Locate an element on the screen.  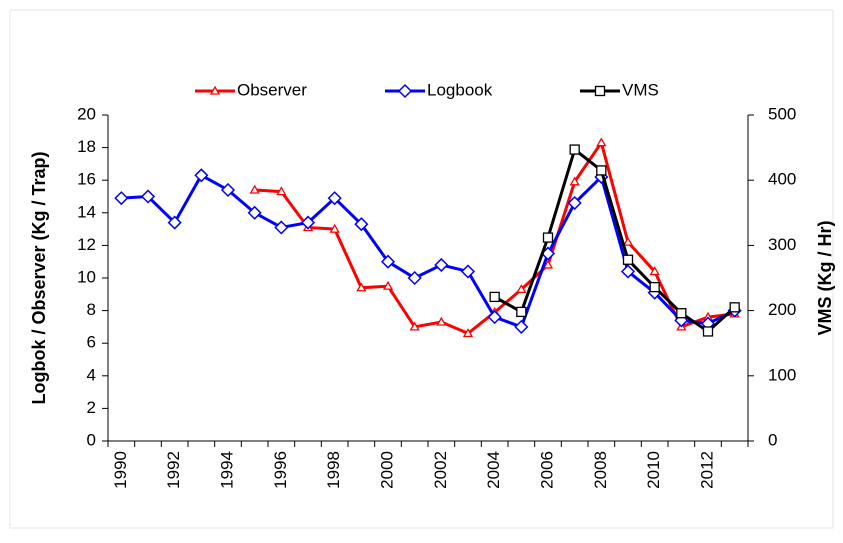
x-tick-label: 1990 is located at coordinates (120, 470).